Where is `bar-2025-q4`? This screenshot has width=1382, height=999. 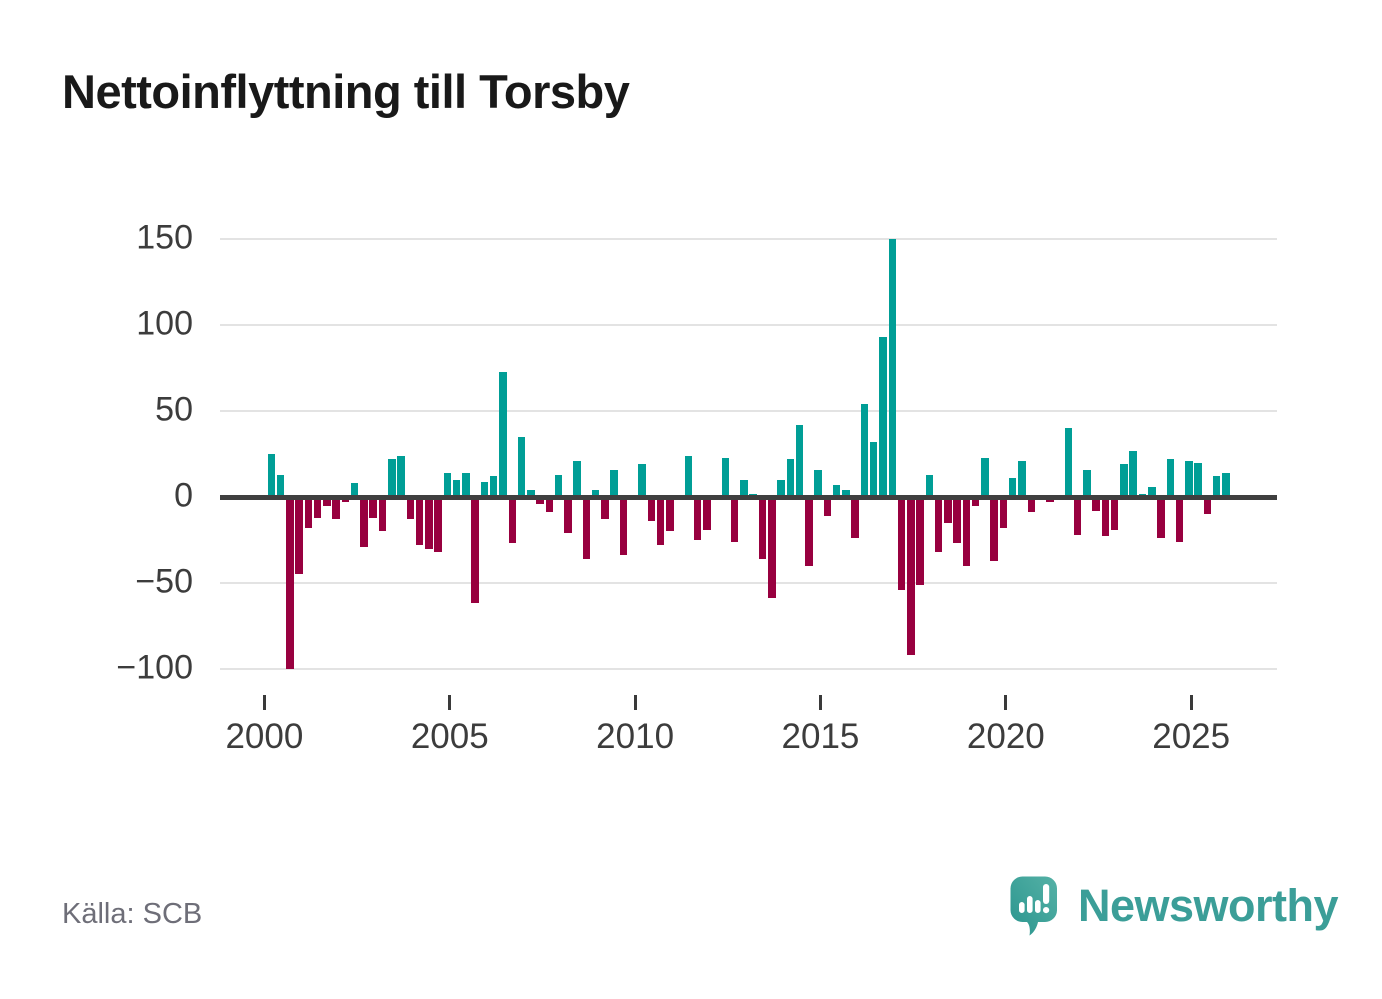 bar-2025-q4 is located at coordinates (1226, 484).